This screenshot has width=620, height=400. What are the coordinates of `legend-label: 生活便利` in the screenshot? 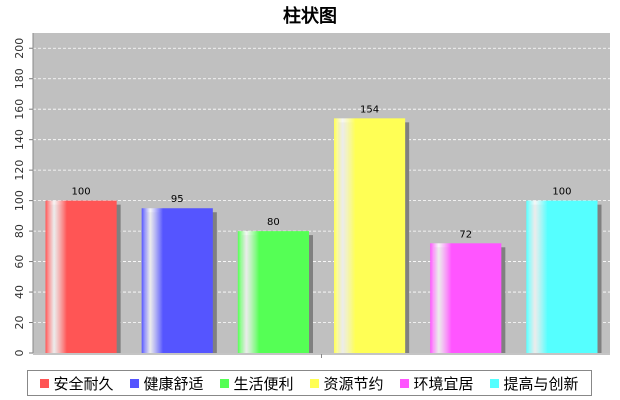 It's located at (263, 383).